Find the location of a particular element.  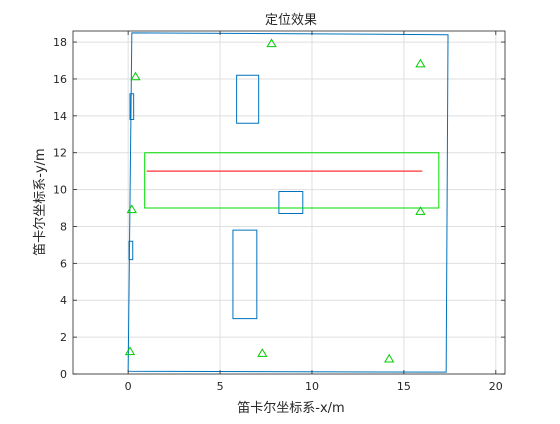

y-axis-label: 笛卡尔坐标系-y/m is located at coordinates (40, 201).